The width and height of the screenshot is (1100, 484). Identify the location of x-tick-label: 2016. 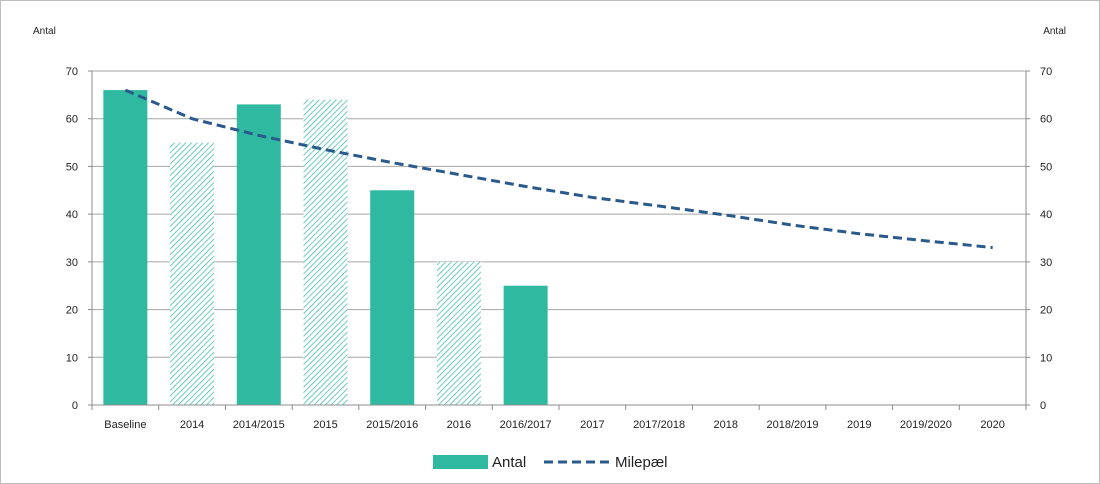
(459, 425).